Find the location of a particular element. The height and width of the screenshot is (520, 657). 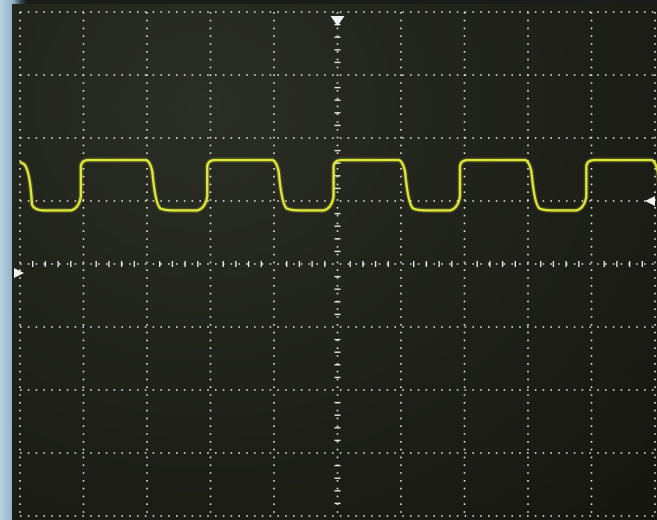

trigger-position-marker is located at coordinates (337, 21).